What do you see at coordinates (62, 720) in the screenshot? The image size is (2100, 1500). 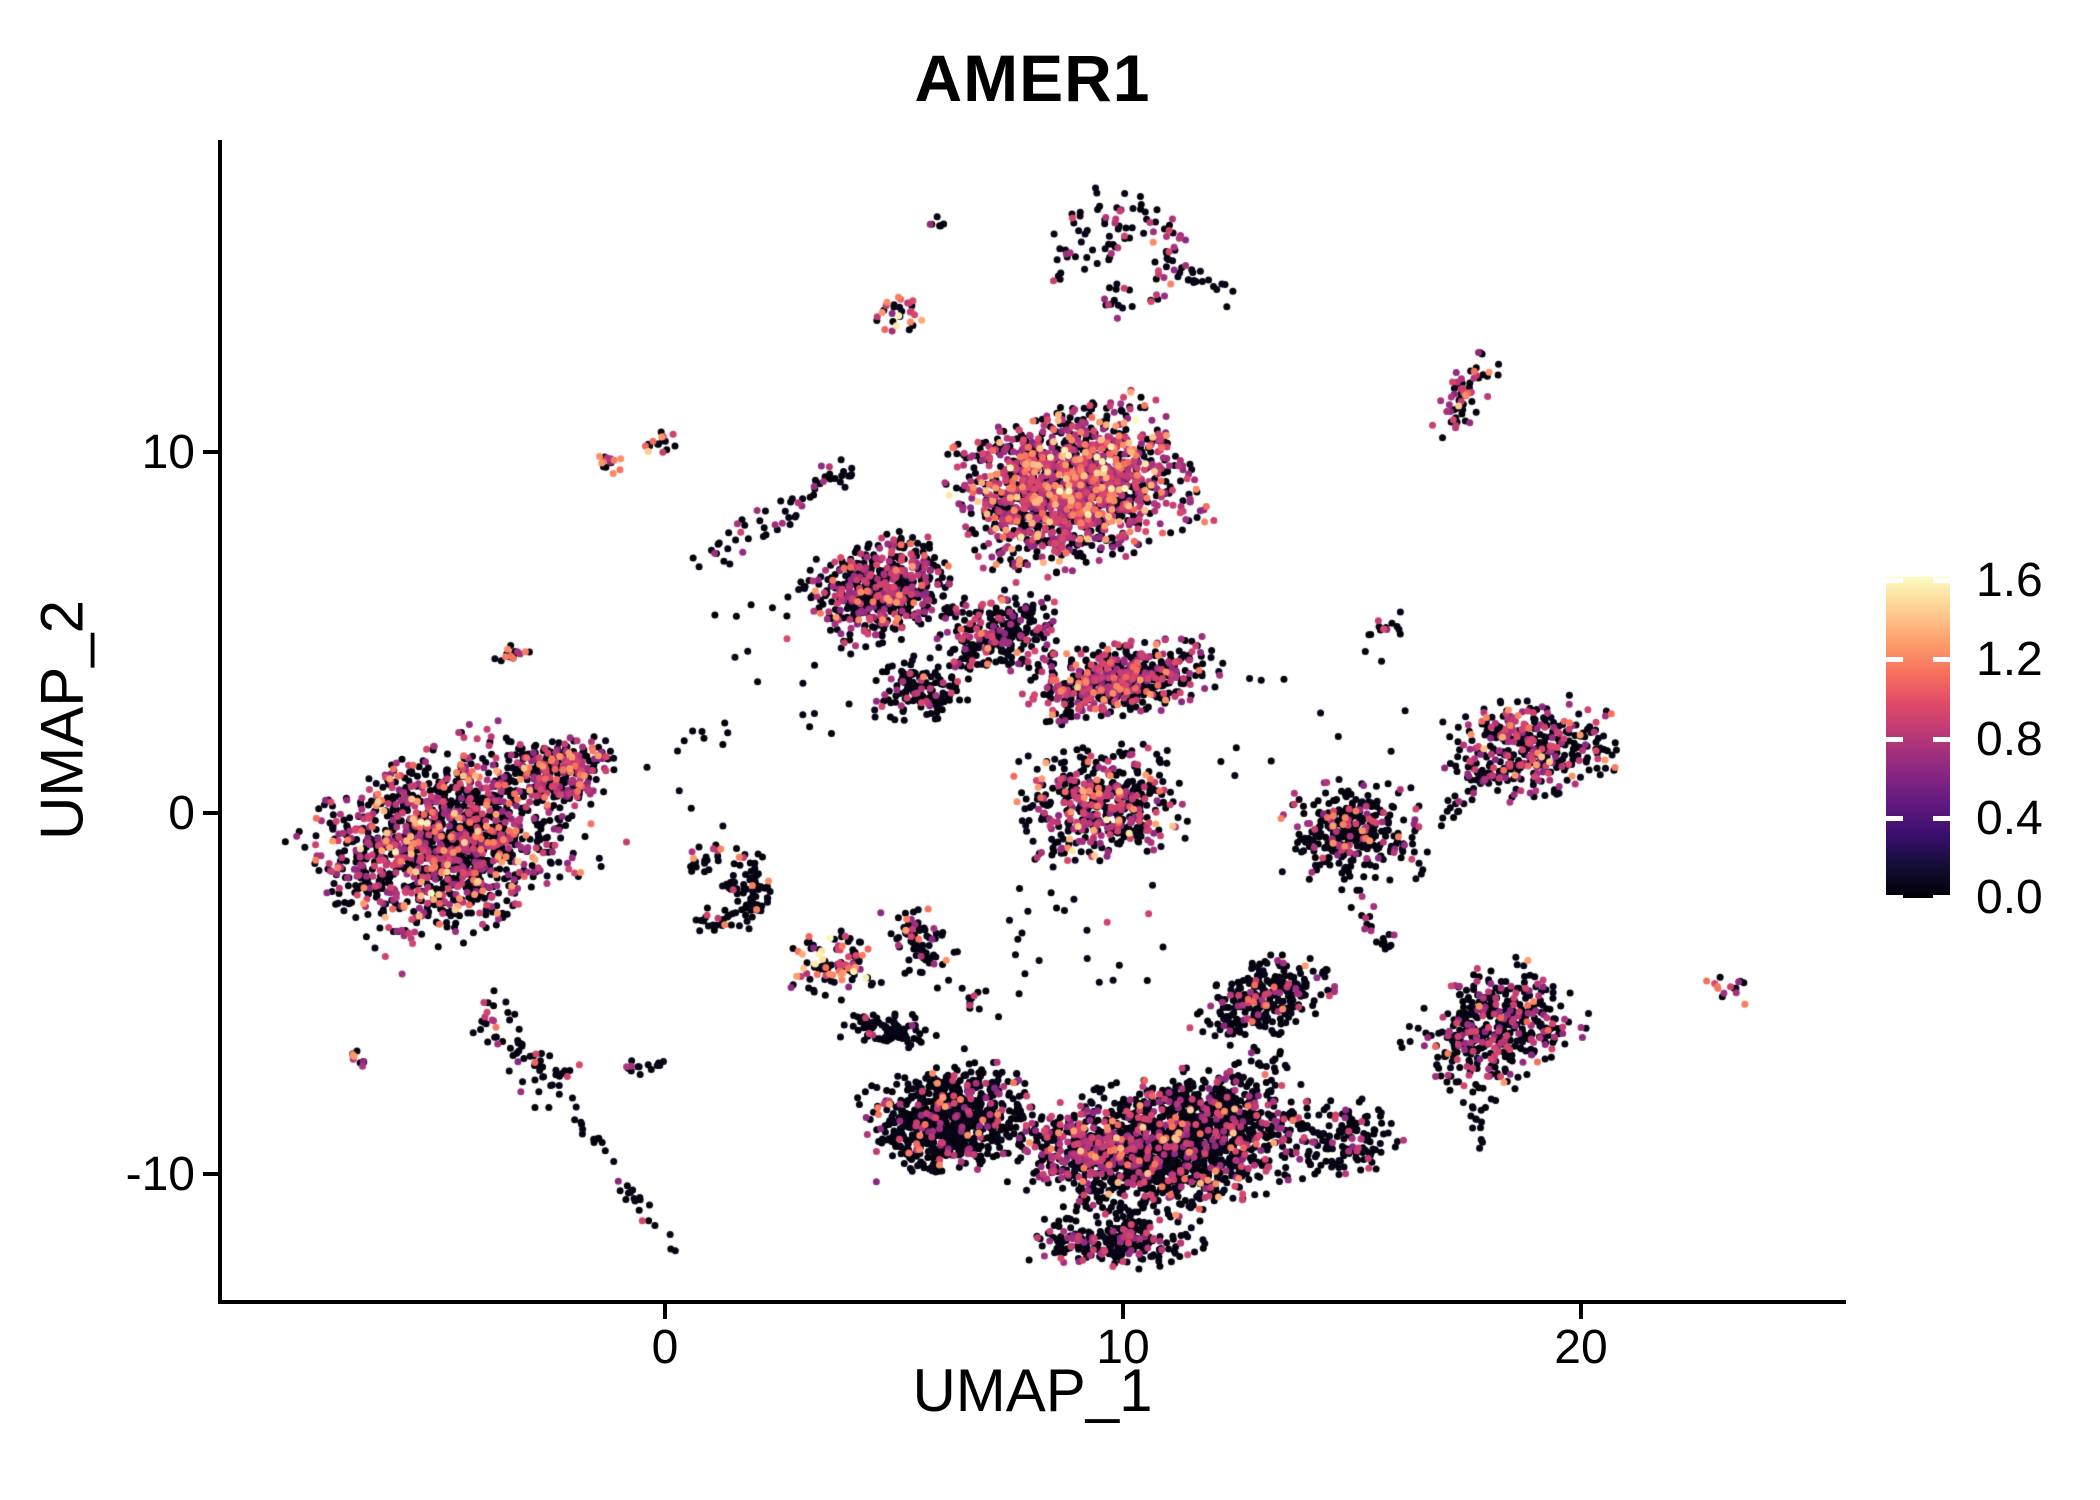 I see `y-axis-title: UMAP_2` at bounding box center [62, 720].